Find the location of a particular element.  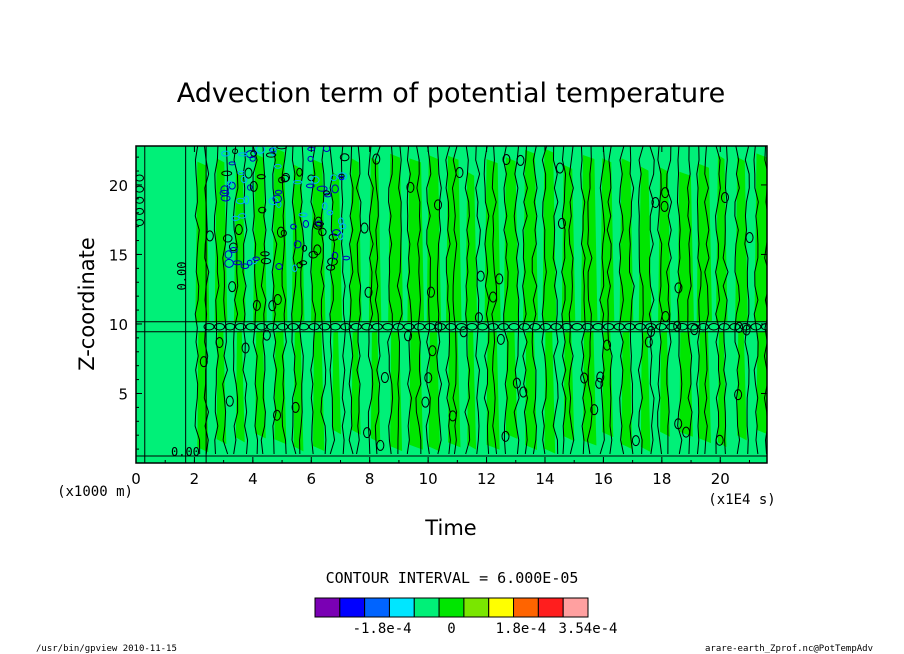

colorbar-label: -1.8e-4 is located at coordinates (382, 629).